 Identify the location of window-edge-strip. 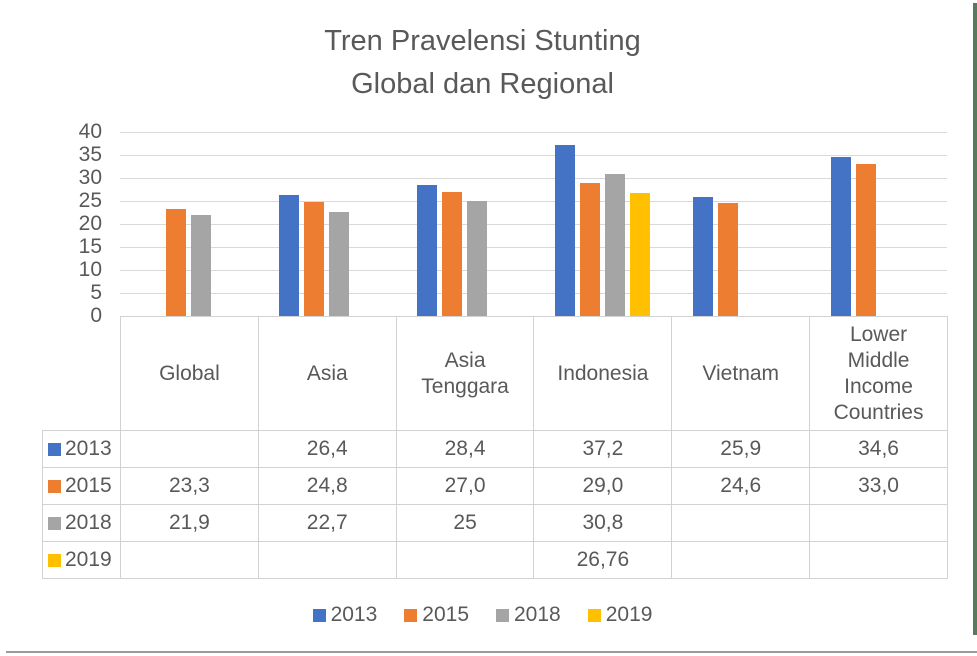
(975, 319).